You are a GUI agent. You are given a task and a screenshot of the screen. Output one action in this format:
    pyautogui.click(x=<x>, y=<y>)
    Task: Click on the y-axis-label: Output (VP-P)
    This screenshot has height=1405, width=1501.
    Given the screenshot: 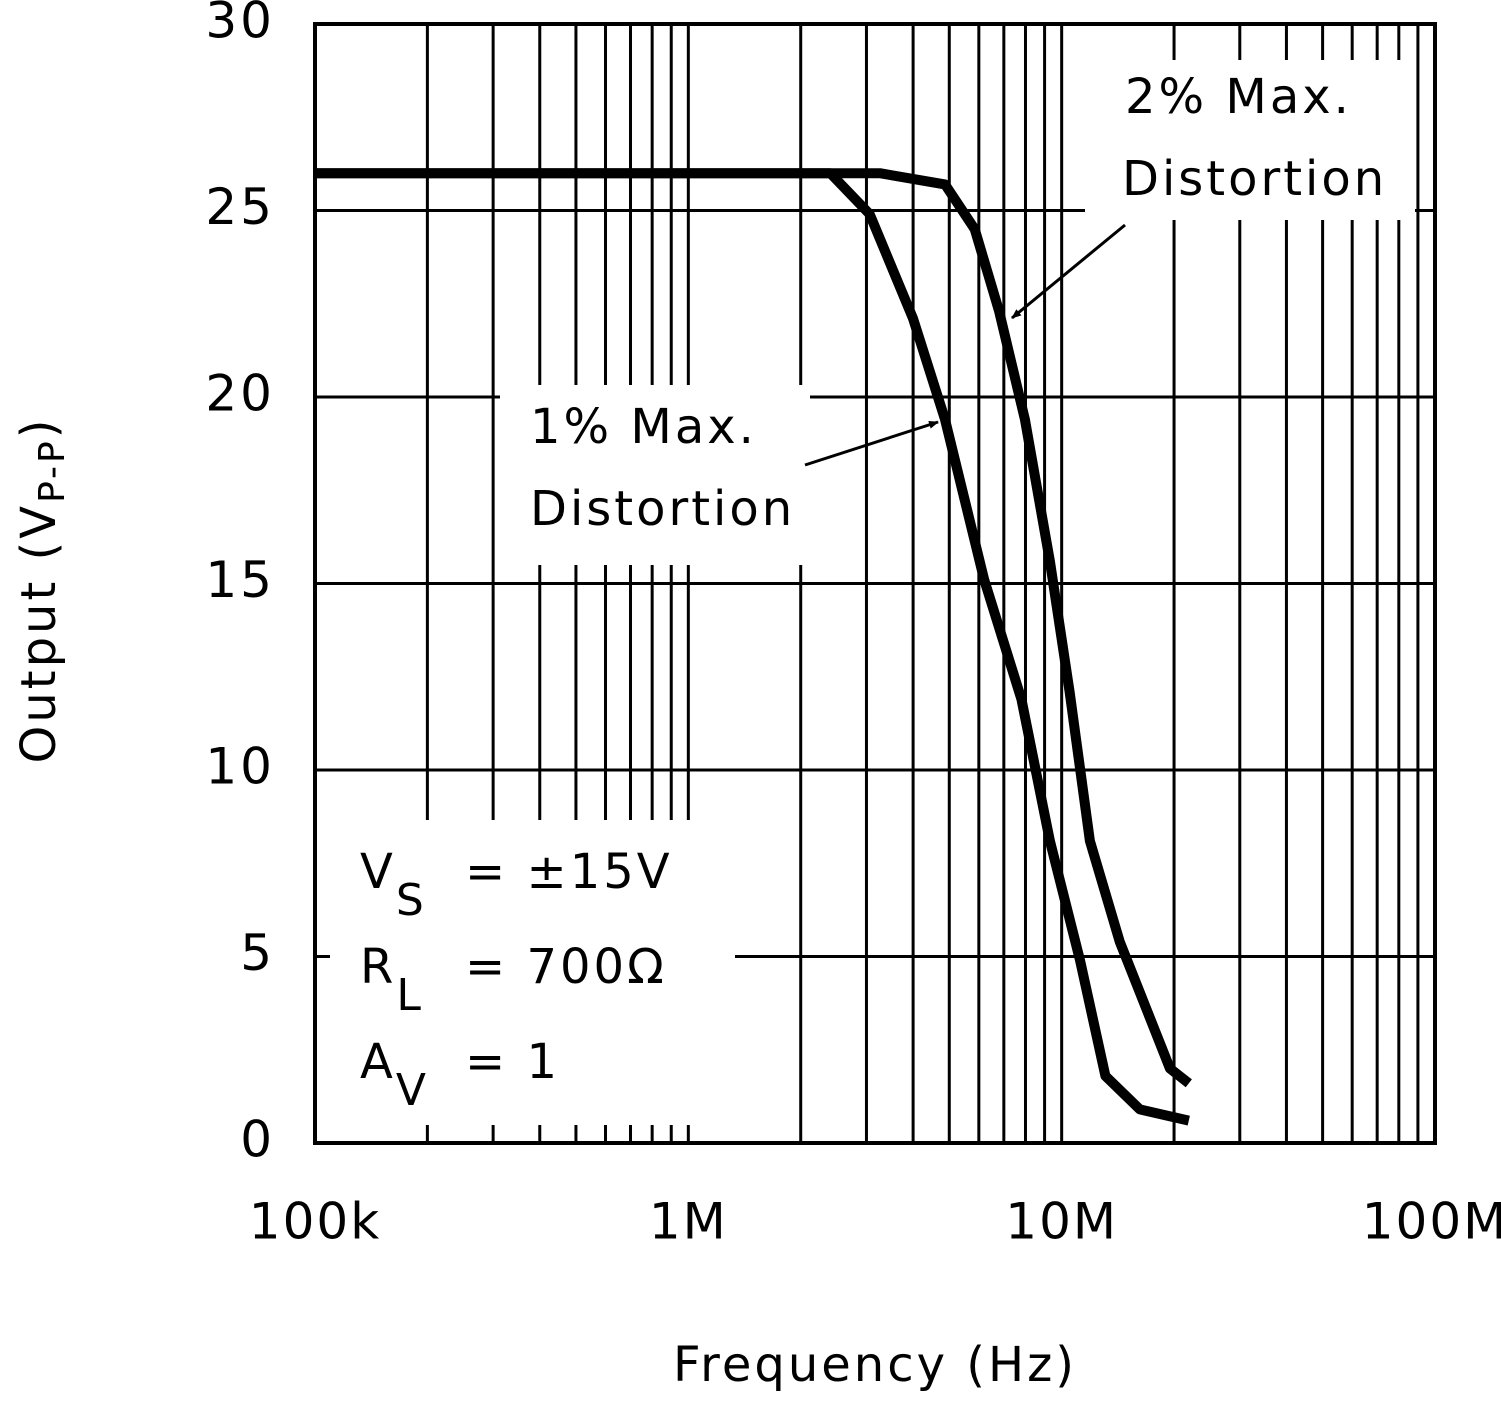 What is the action you would take?
    pyautogui.click(x=42, y=590)
    